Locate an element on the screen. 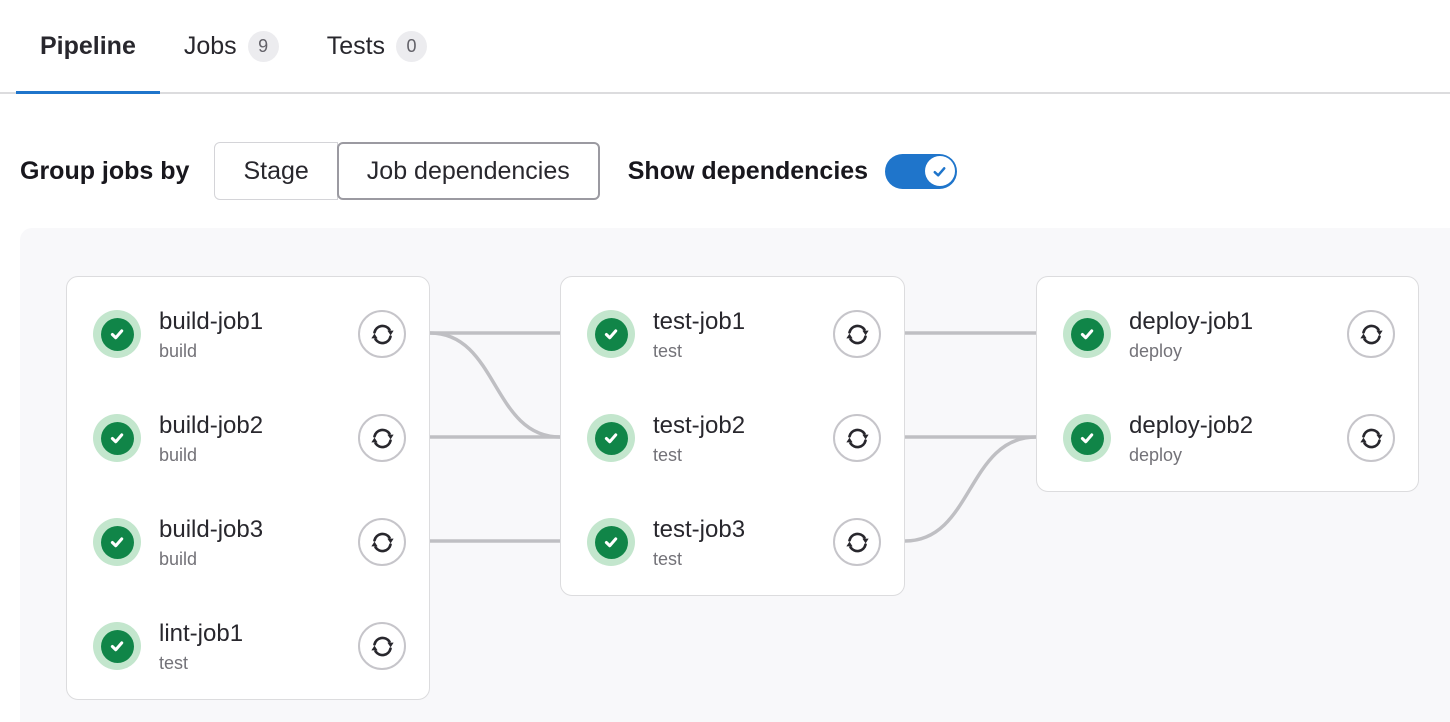 Image resolution: width=1450 pixels, height=722 pixels. job-name-link: test-job3 is located at coordinates (699, 529).